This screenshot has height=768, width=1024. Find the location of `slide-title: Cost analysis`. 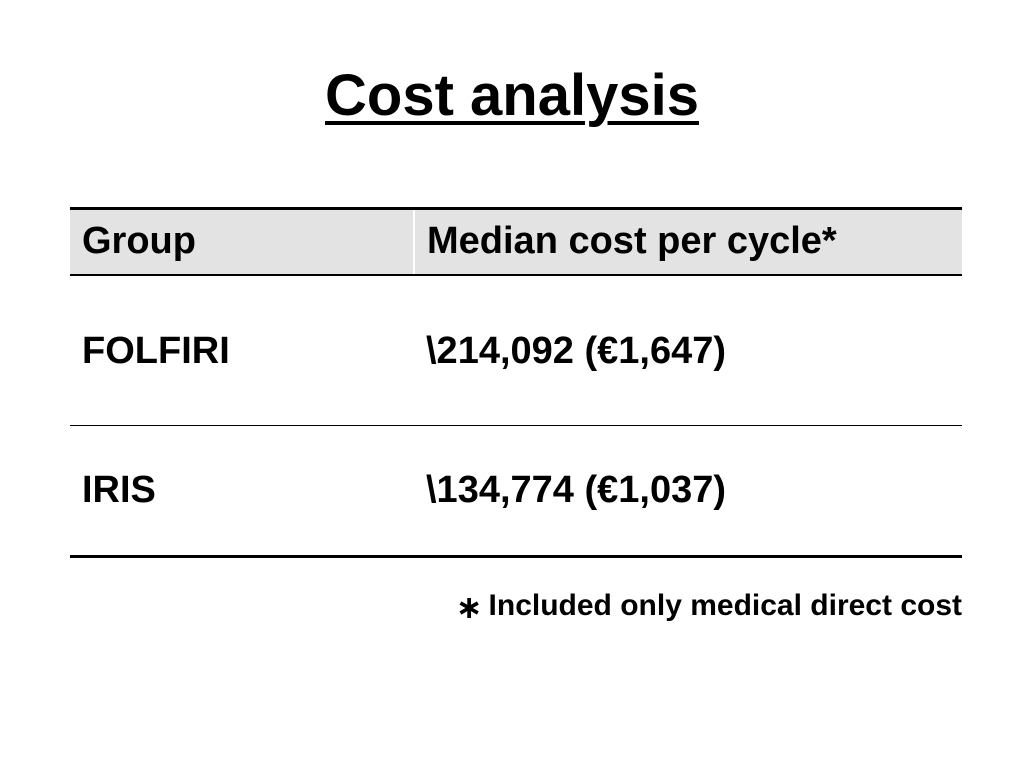

slide-title: Cost analysis is located at coordinates (512, 96).